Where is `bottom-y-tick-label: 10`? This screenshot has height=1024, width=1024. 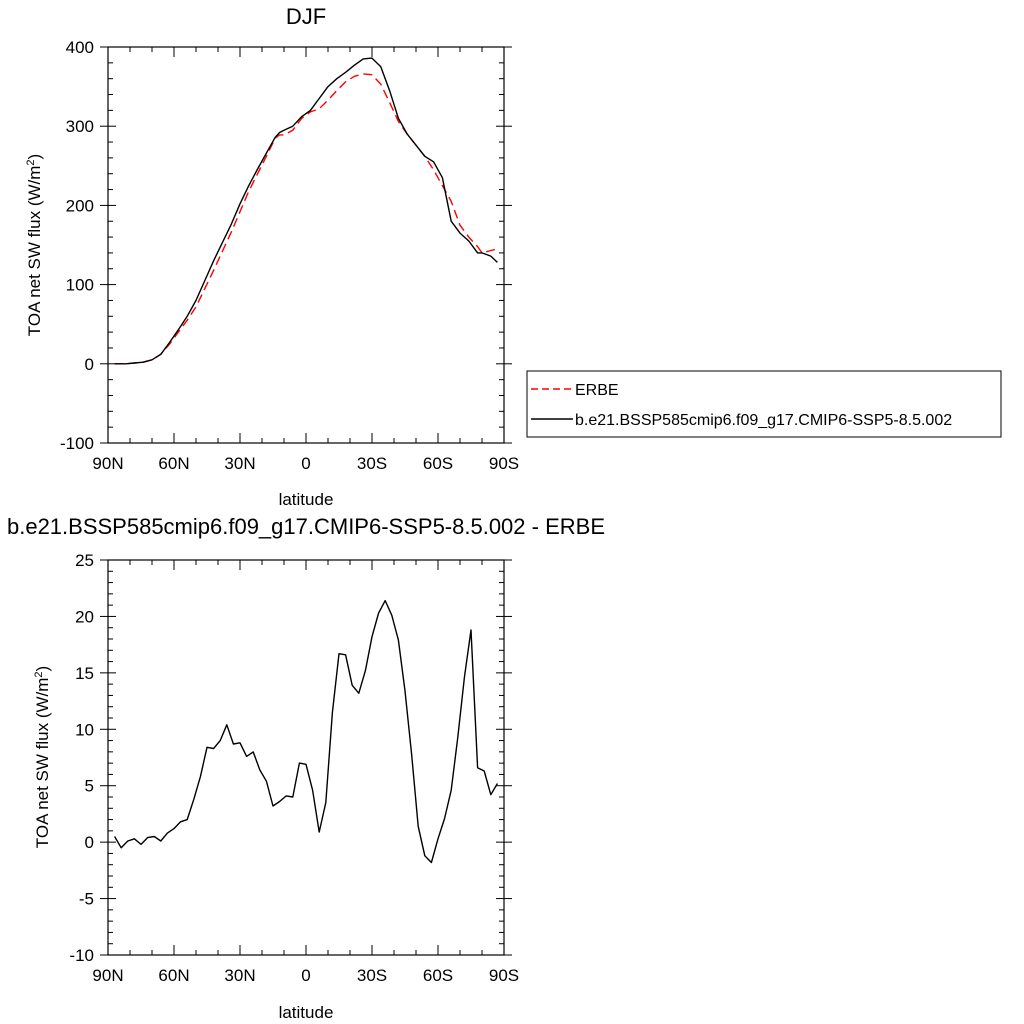 bottom-y-tick-label: 10 is located at coordinates (84, 729).